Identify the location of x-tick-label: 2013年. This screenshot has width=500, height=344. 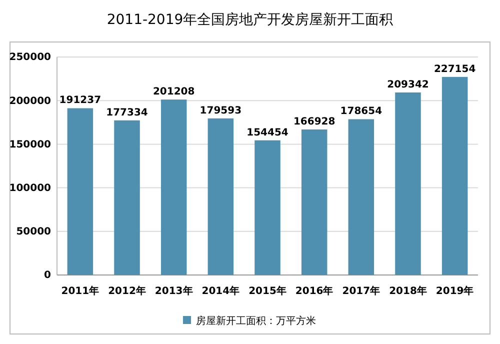
(173, 291).